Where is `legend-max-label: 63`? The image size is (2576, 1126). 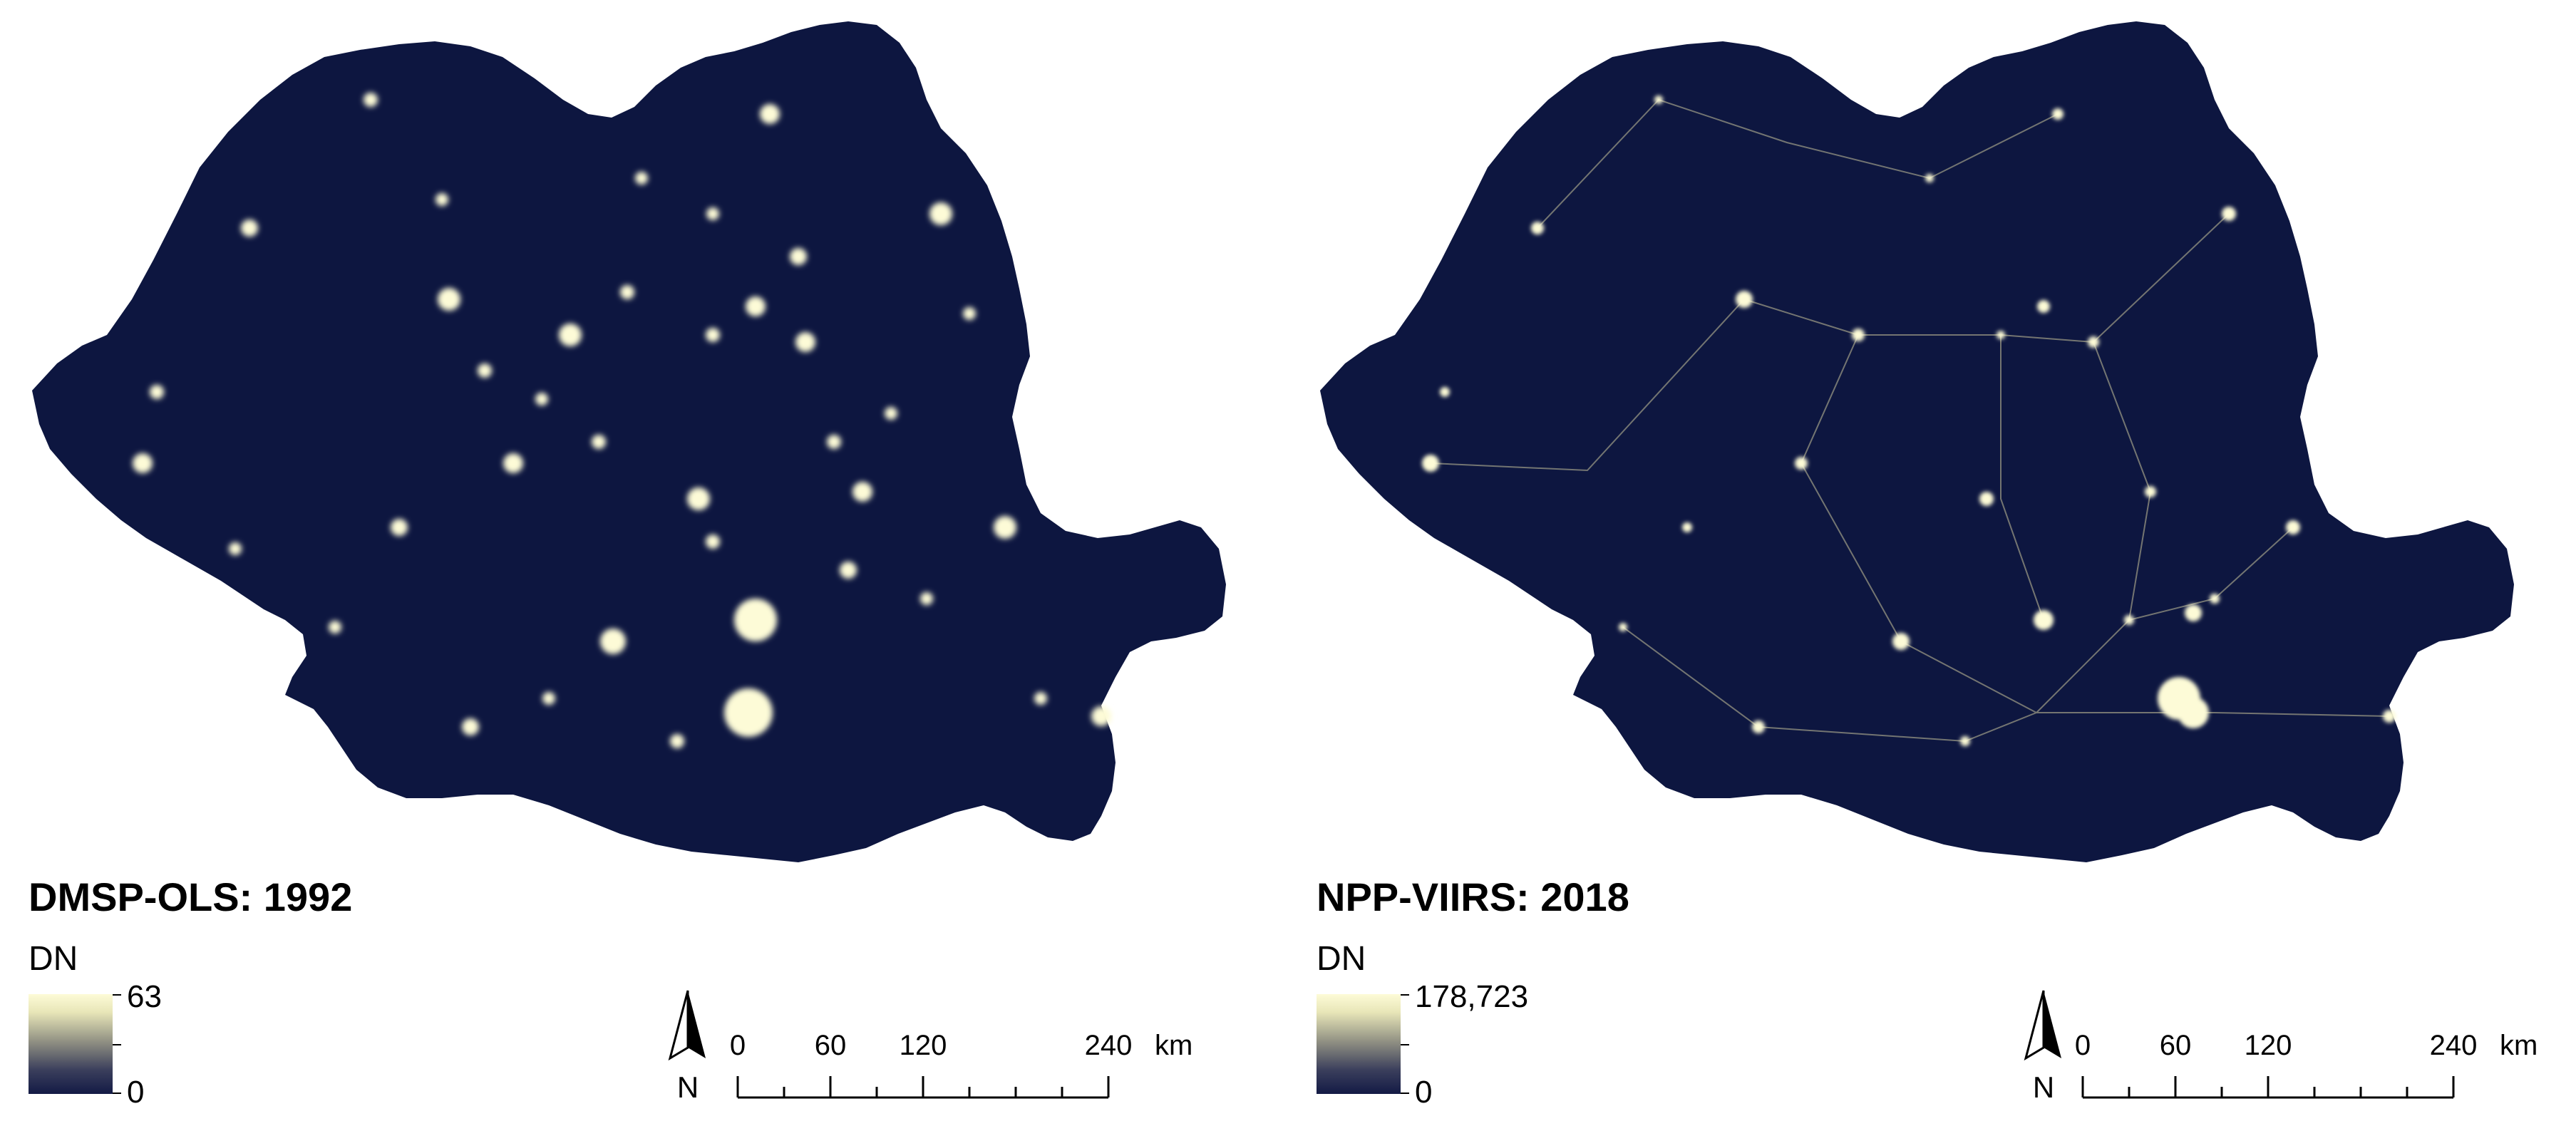 legend-max-label: 63 is located at coordinates (144, 996).